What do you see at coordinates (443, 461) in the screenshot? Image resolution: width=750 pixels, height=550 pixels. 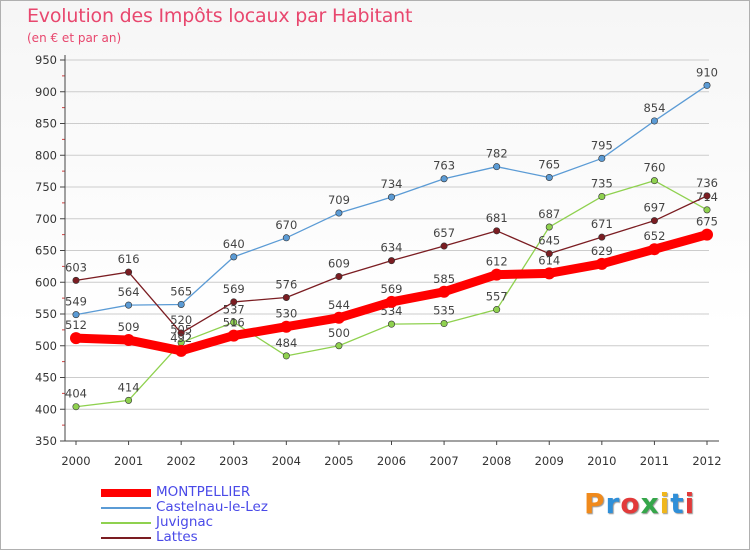 I see `x-tick-label: 2007` at bounding box center [443, 461].